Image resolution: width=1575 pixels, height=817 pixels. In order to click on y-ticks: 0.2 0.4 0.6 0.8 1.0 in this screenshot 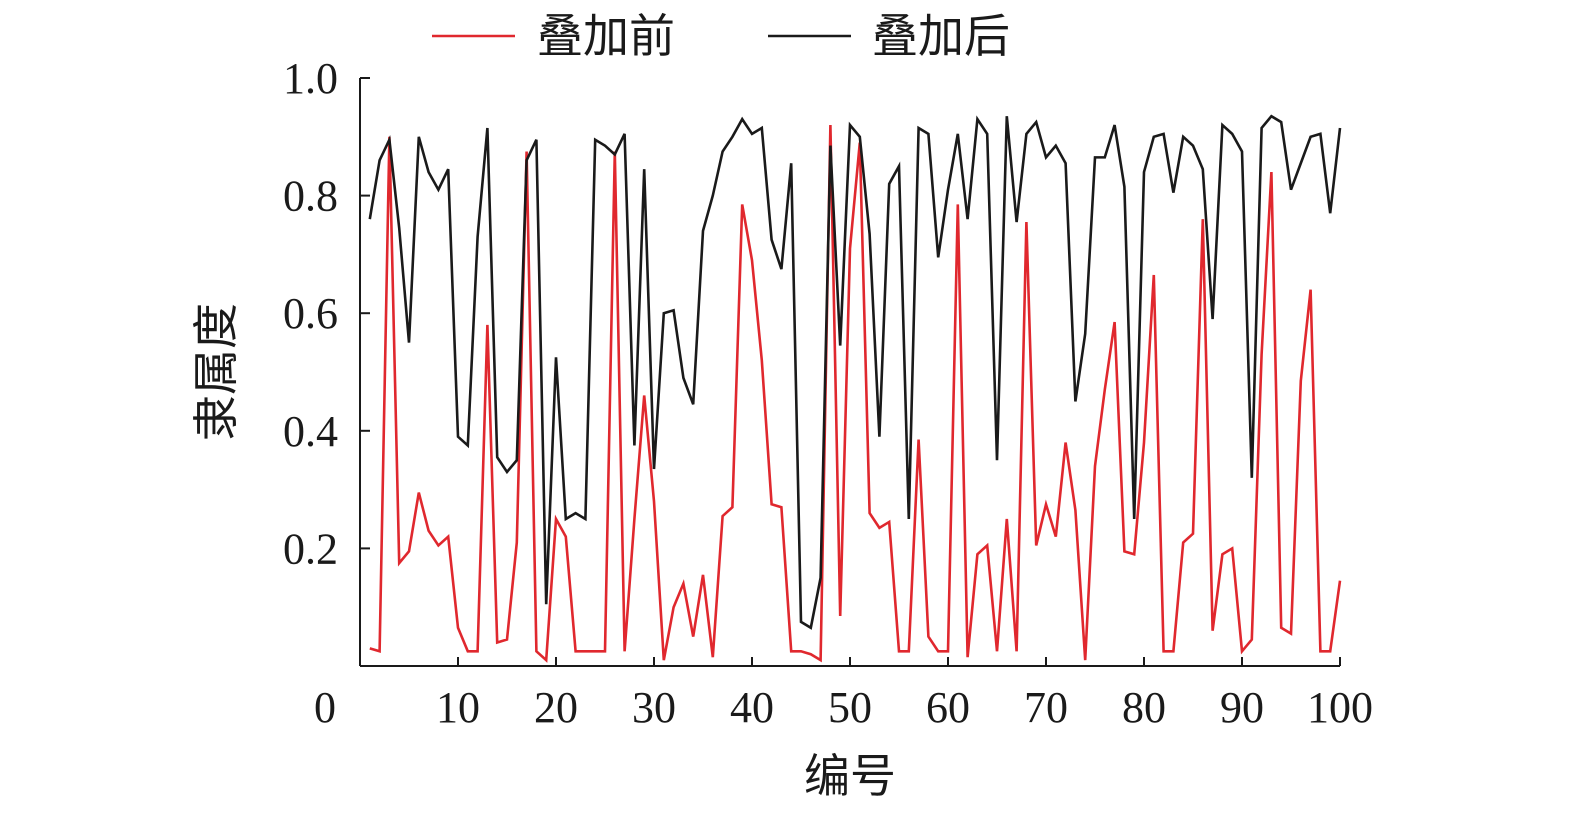, I will do `click(326, 313)`.